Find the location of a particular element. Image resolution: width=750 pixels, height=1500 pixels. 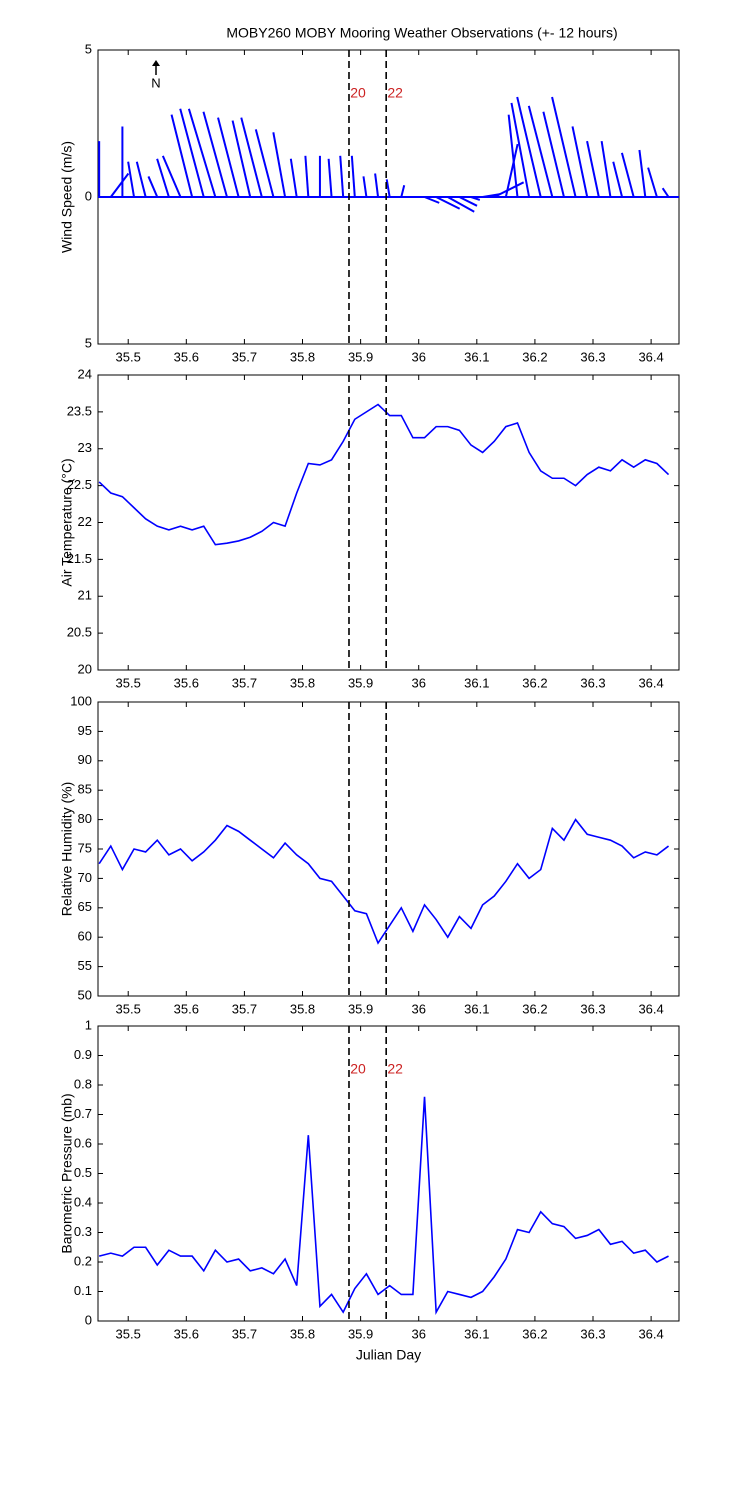

y-tick-label: 0.8 is located at coordinates (83, 1083).